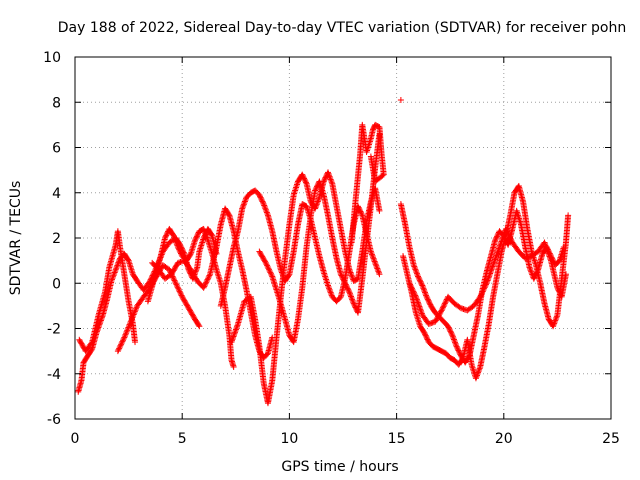 This screenshot has width=640, height=480. I want to click on x-tick-label: 5, so click(182, 439).